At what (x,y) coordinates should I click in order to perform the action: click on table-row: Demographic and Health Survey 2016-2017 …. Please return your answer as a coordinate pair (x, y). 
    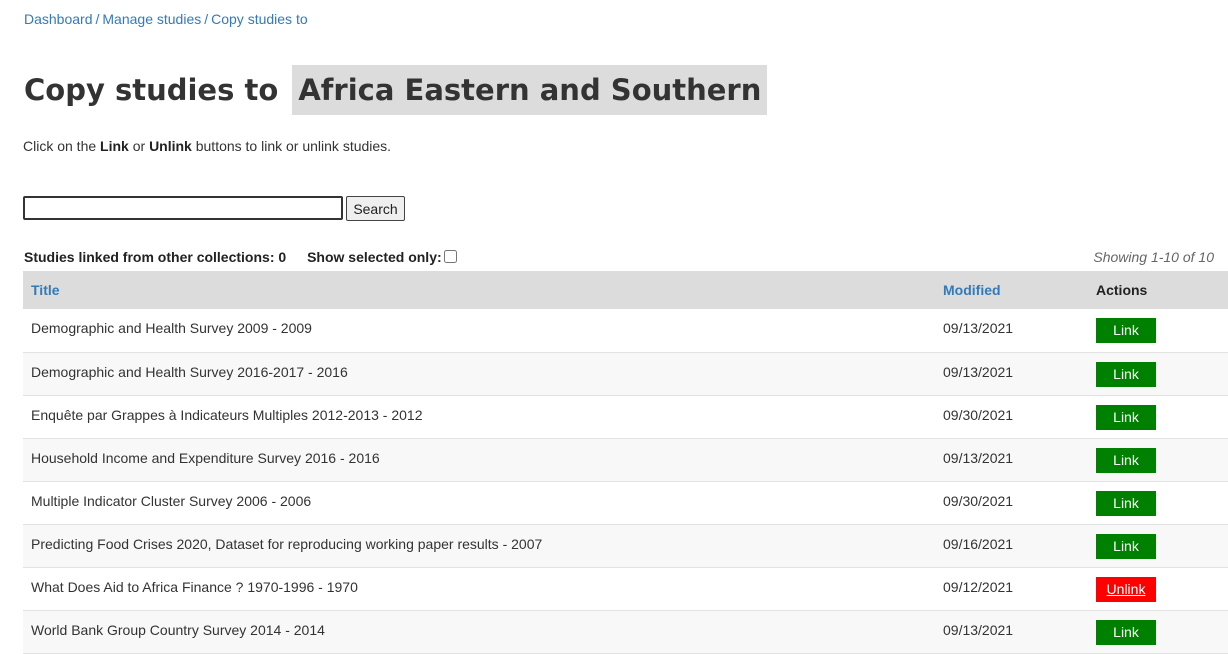
    Looking at the image, I should click on (625, 373).